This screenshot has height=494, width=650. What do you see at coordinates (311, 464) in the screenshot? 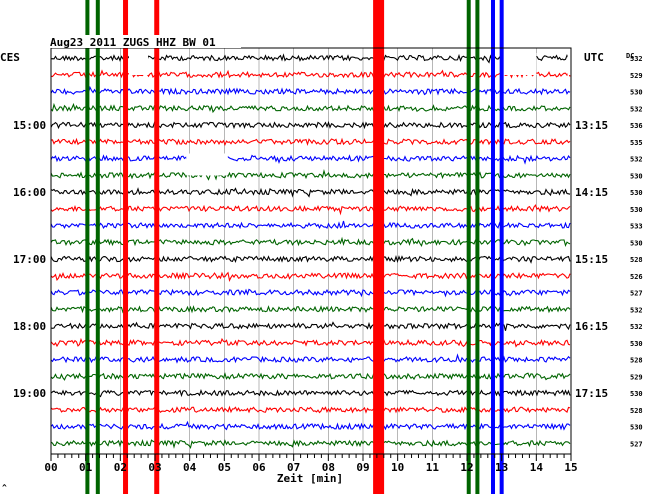
I see `x-axis: 00 01 02 03 04 05 06 07 08 09 10 11 12 13 14 15` at bounding box center [311, 464].